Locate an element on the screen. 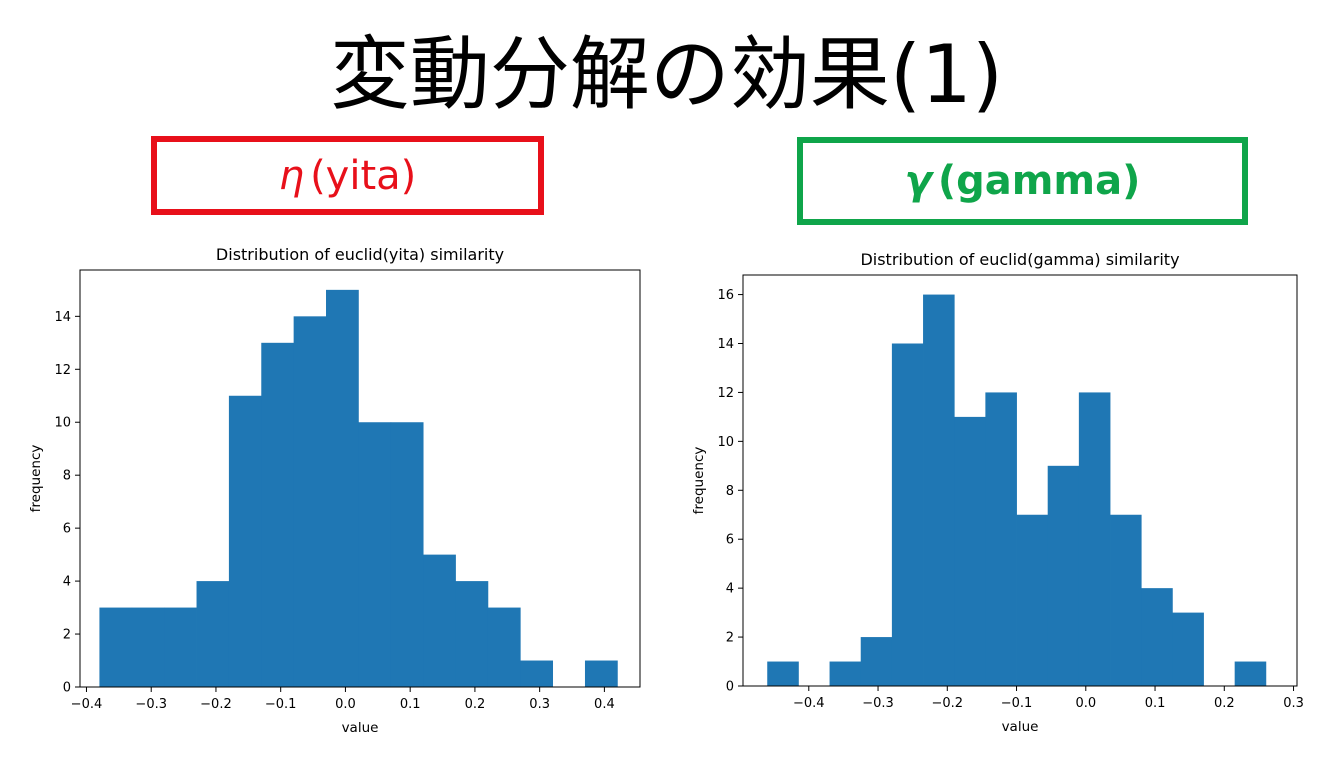 The height and width of the screenshot is (783, 1333). y-tick-label: 16 is located at coordinates (725, 295).